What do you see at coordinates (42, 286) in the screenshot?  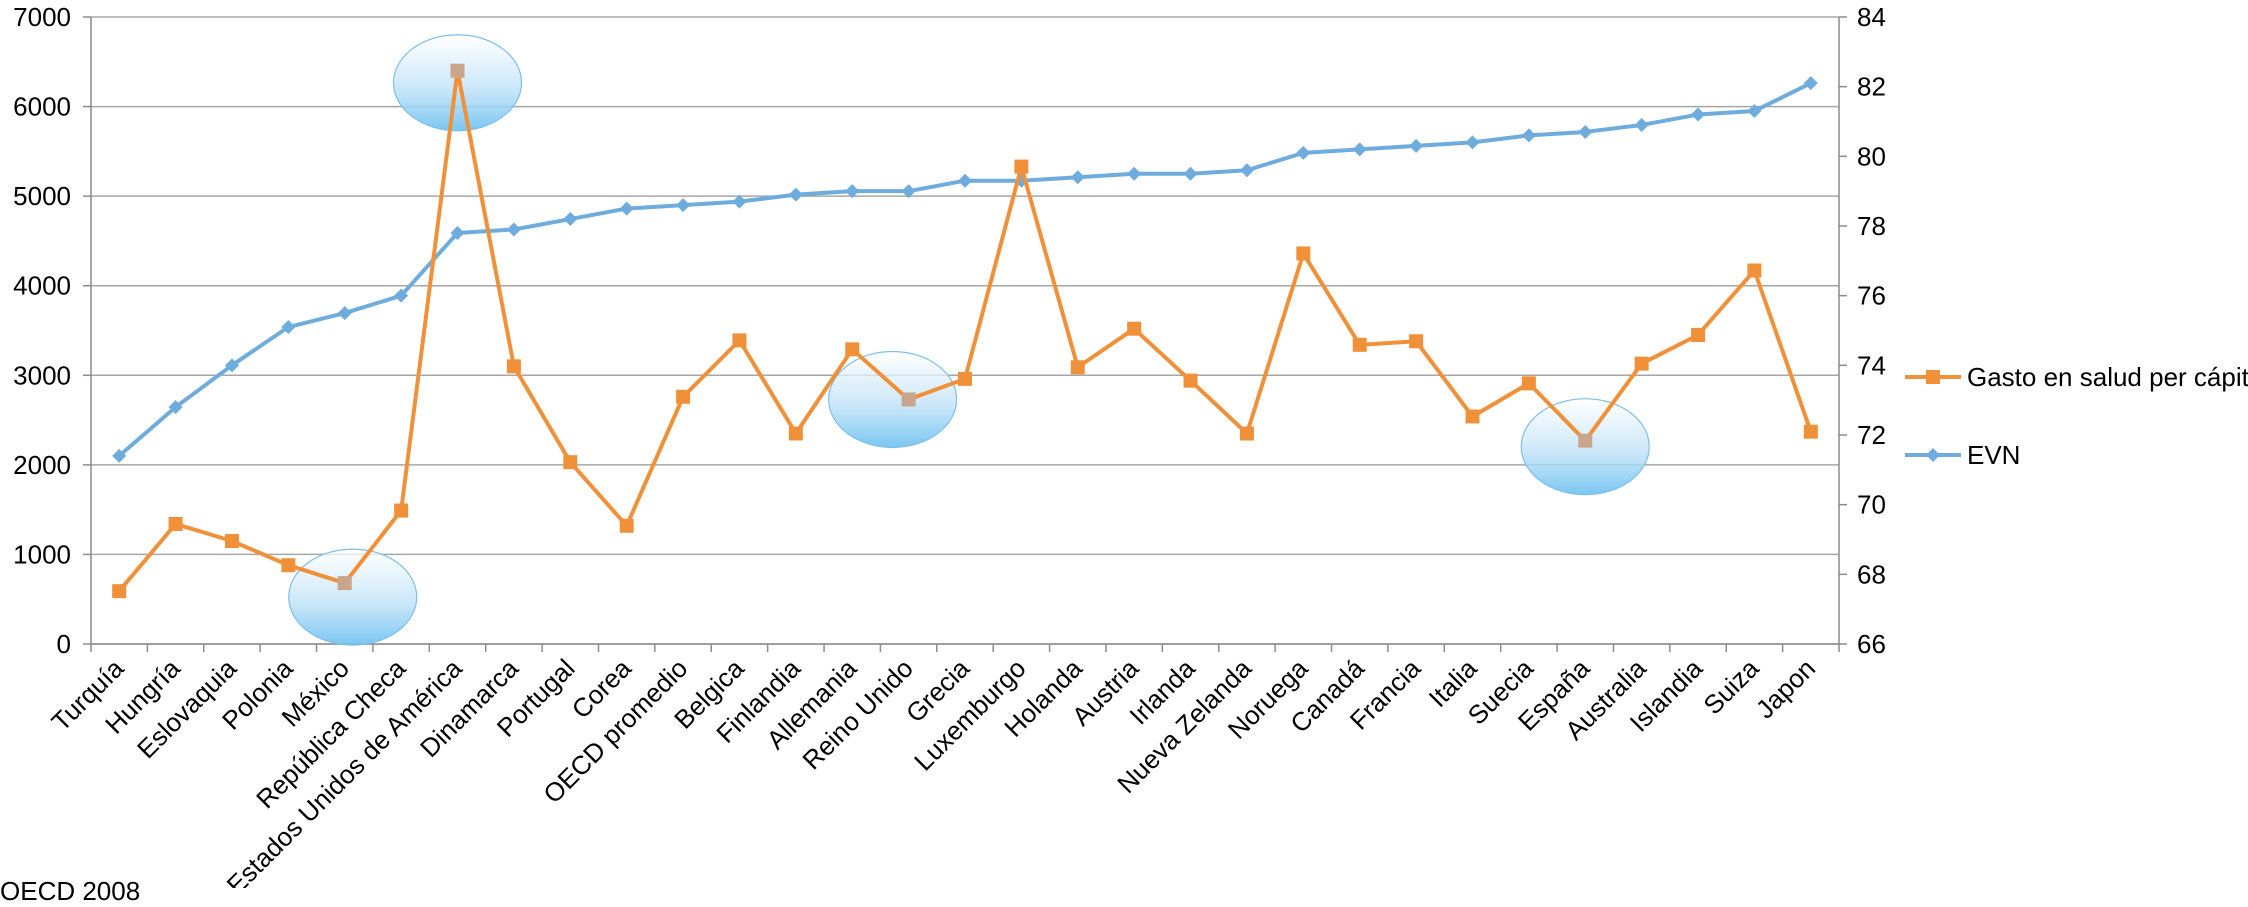 I see `y-left-tick-label: 4000` at bounding box center [42, 286].